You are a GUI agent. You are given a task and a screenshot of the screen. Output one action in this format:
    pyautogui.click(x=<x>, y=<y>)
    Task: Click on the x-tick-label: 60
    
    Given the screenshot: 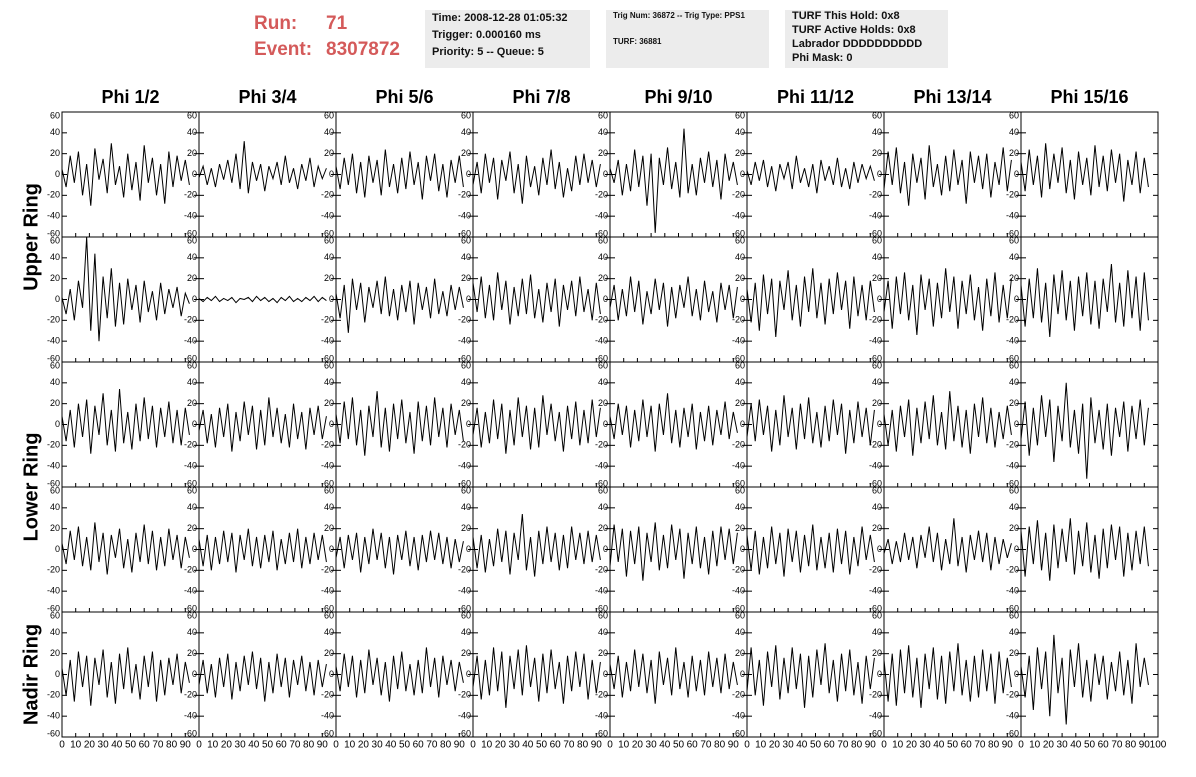 What is the action you would take?
    pyautogui.click(x=556, y=745)
    